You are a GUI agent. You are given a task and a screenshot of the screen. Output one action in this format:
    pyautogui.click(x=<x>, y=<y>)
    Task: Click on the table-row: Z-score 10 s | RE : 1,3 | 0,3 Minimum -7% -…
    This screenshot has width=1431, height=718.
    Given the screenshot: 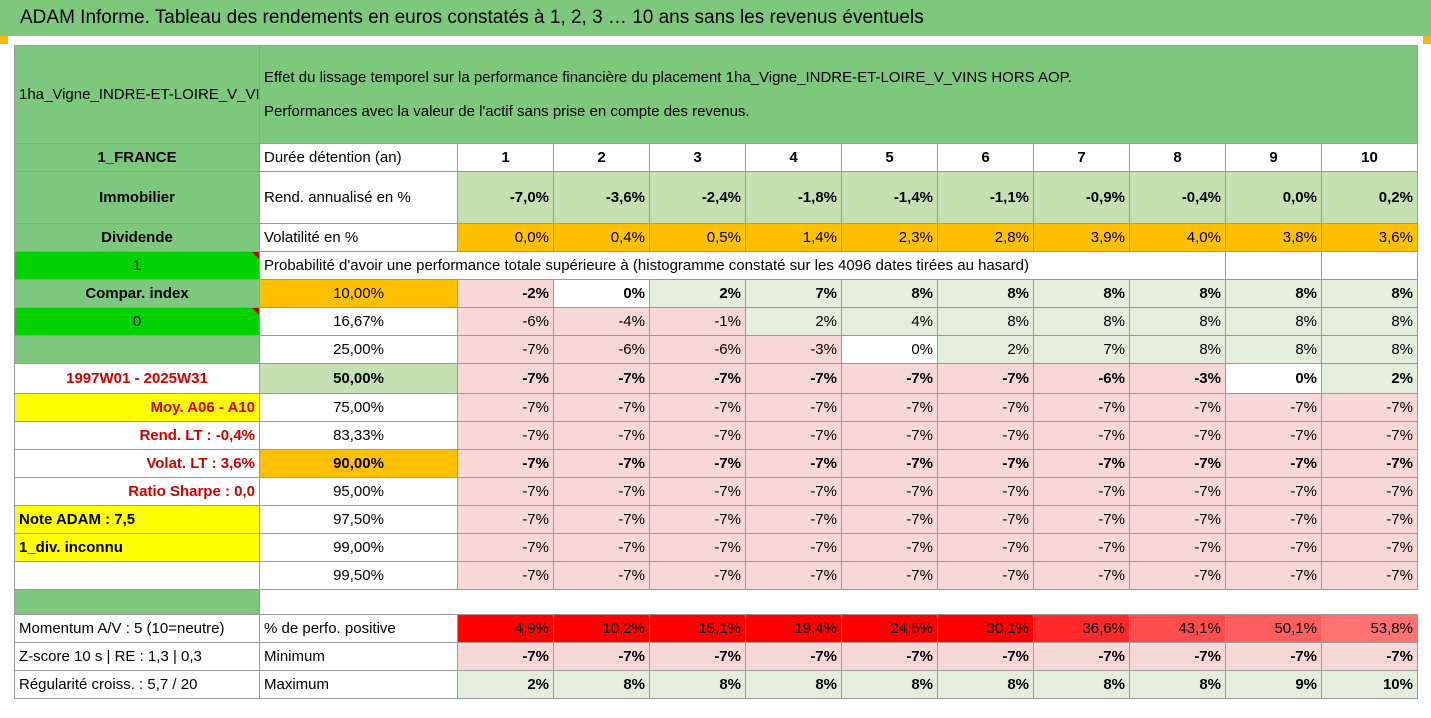 What is the action you would take?
    pyautogui.click(x=716, y=656)
    